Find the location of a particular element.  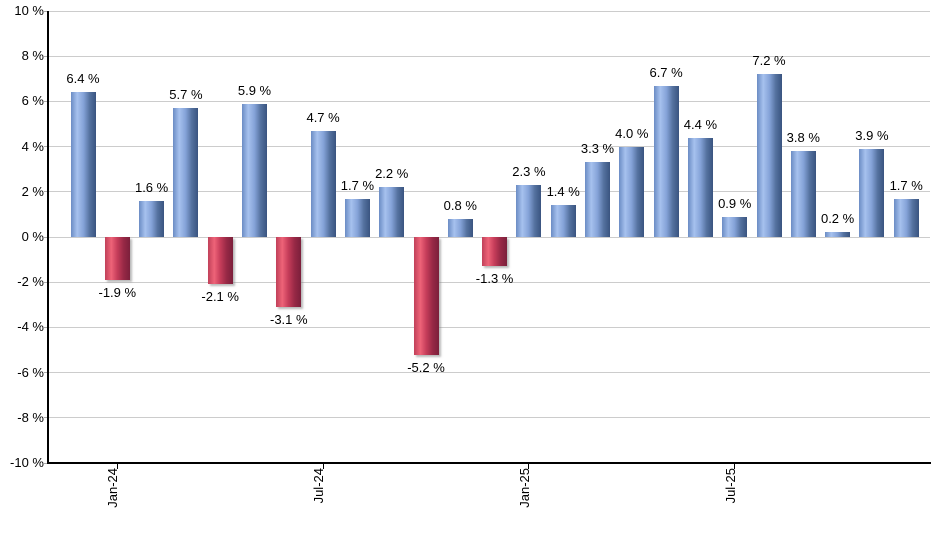

bar-value-label: 4.0 % is located at coordinates (632, 133).